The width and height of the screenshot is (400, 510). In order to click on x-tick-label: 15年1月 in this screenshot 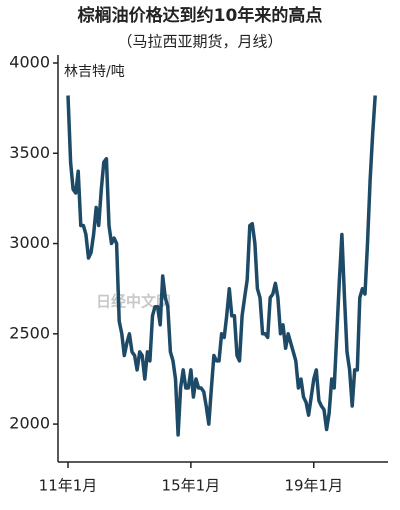, I will do `click(191, 486)`.